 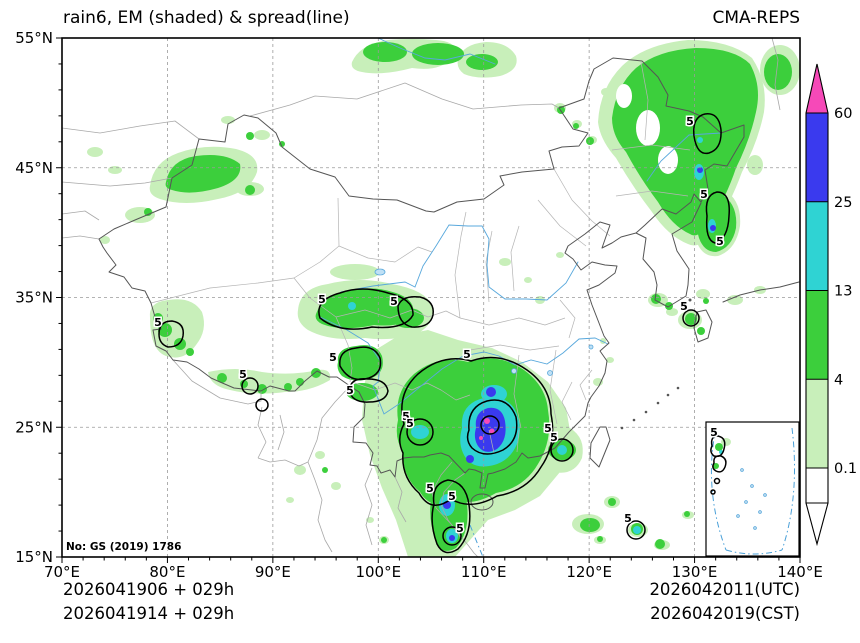 I want to click on svg-text: 15°N, so click(x=34, y=557).